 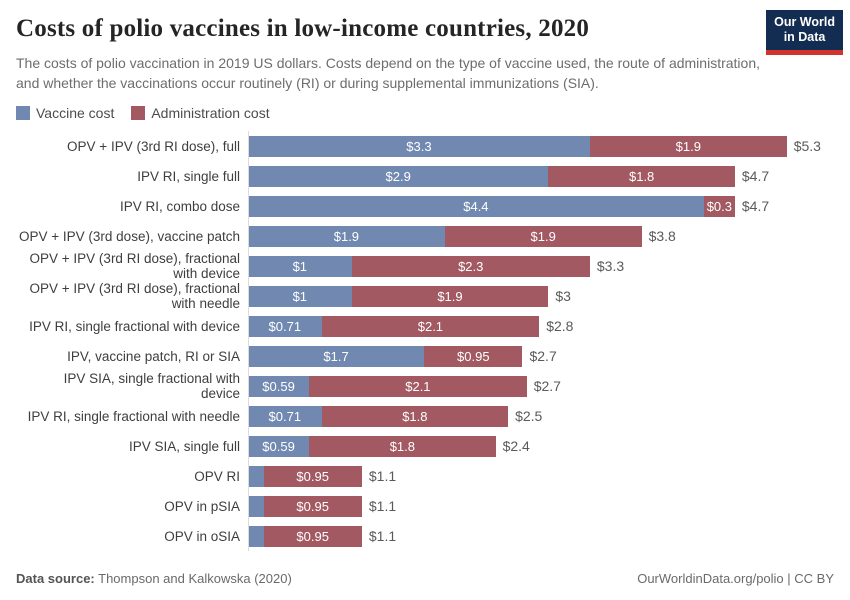 I want to click on category-label: IPV RI, single full, so click(x=188, y=176).